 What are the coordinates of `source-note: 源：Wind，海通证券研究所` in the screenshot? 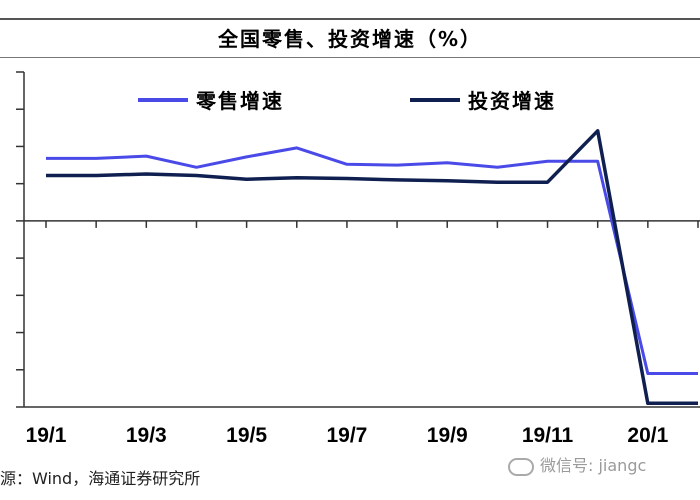 It's located at (100, 478).